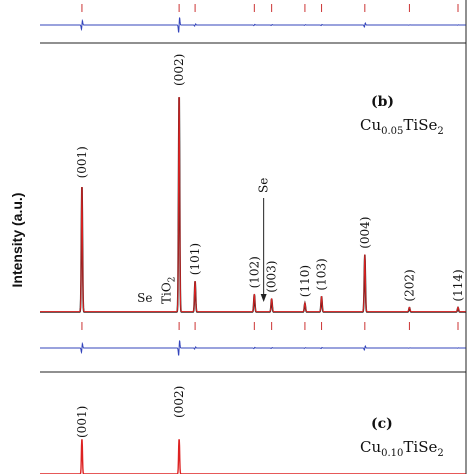 The image size is (474, 474). I want to click on panel-b-bragg-ticks, so click(270, 326).